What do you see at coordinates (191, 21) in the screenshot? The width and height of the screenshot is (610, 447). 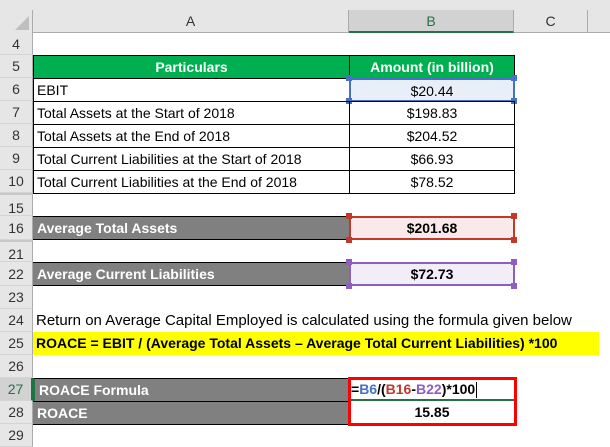 I see `column-header-a: A` at bounding box center [191, 21].